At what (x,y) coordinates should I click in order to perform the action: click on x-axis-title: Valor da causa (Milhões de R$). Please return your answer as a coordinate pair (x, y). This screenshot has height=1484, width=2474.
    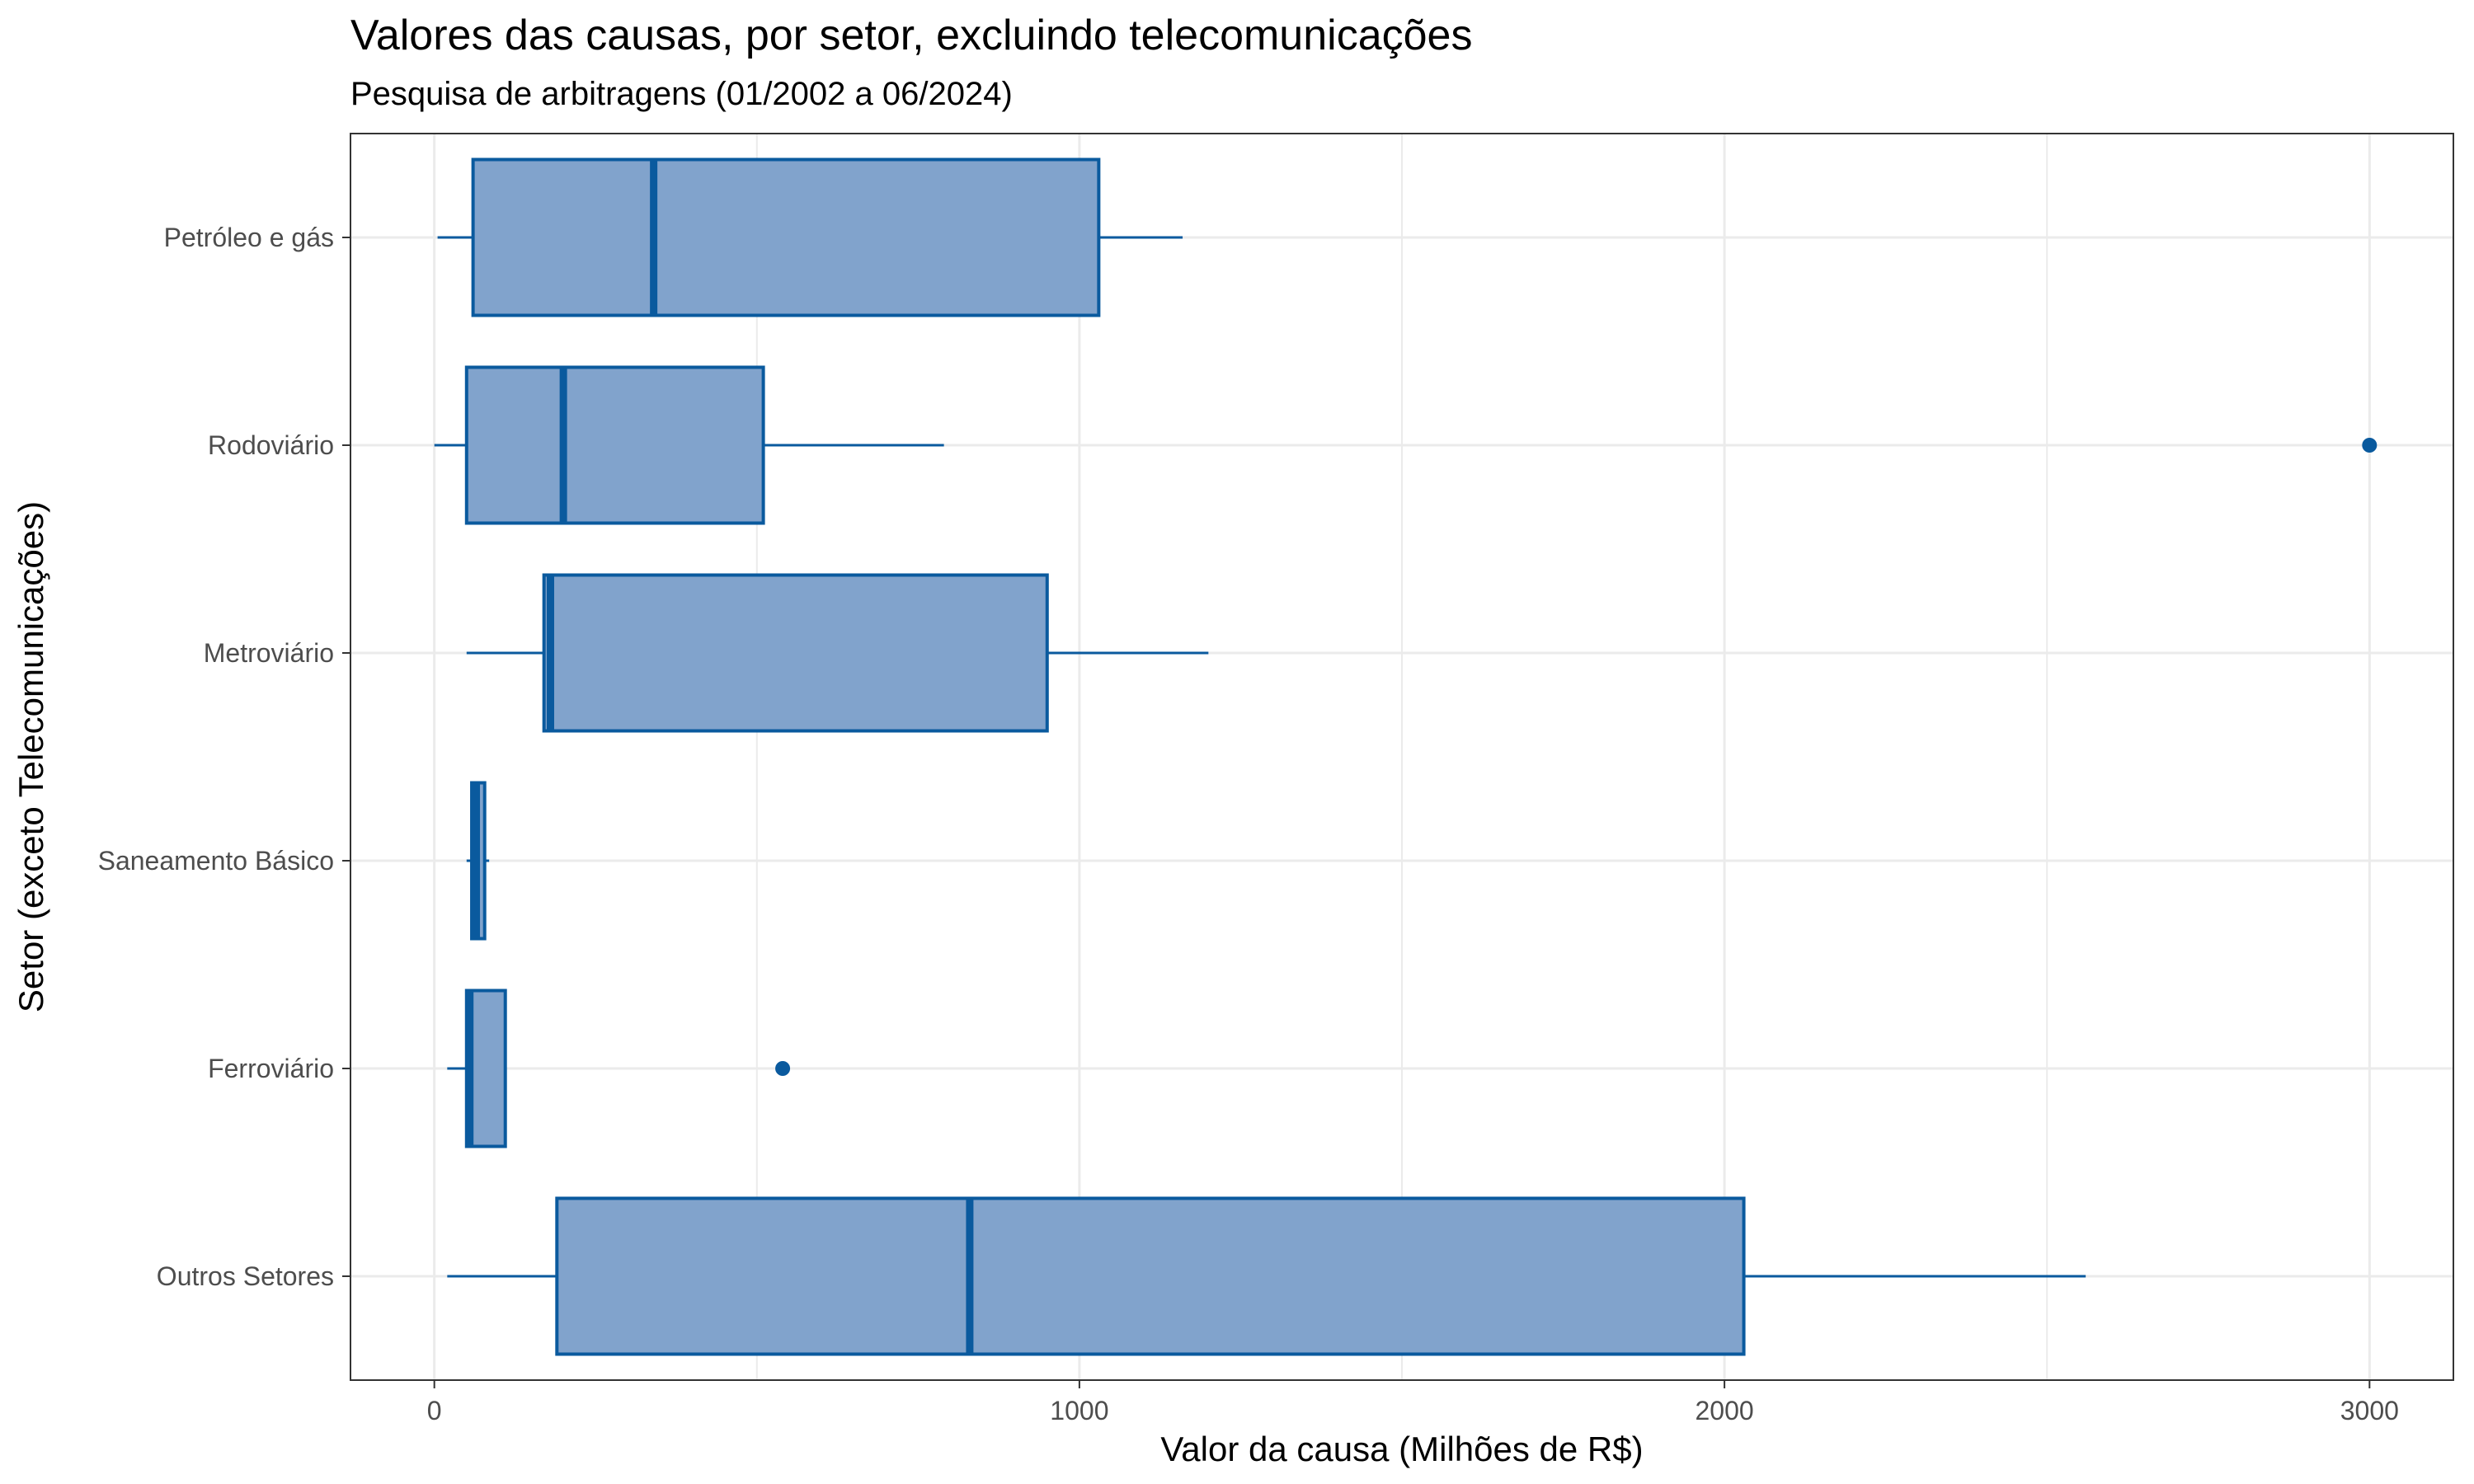
    Looking at the image, I should click on (1401, 1449).